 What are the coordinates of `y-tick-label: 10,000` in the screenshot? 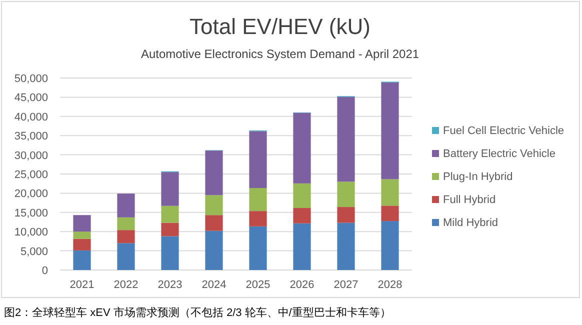 It's located at (31, 232).